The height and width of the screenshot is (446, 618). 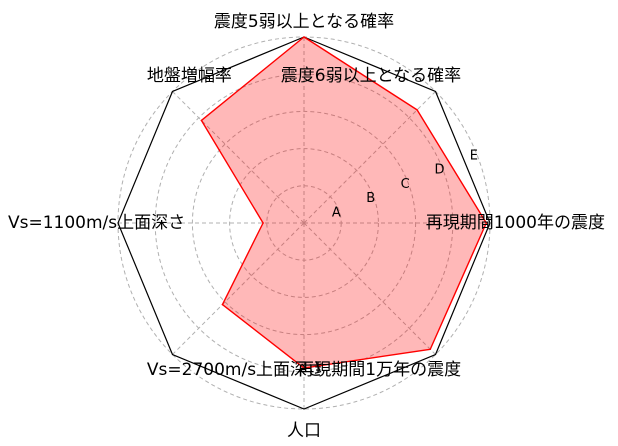 I want to click on axis-label-1: 震度6弱以上となる確率, so click(x=371, y=76).